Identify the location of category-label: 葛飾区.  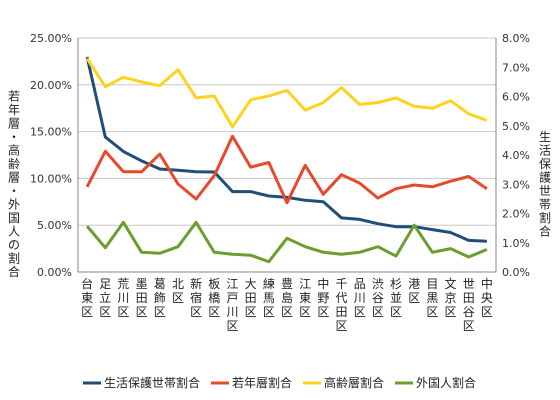
(160, 298).